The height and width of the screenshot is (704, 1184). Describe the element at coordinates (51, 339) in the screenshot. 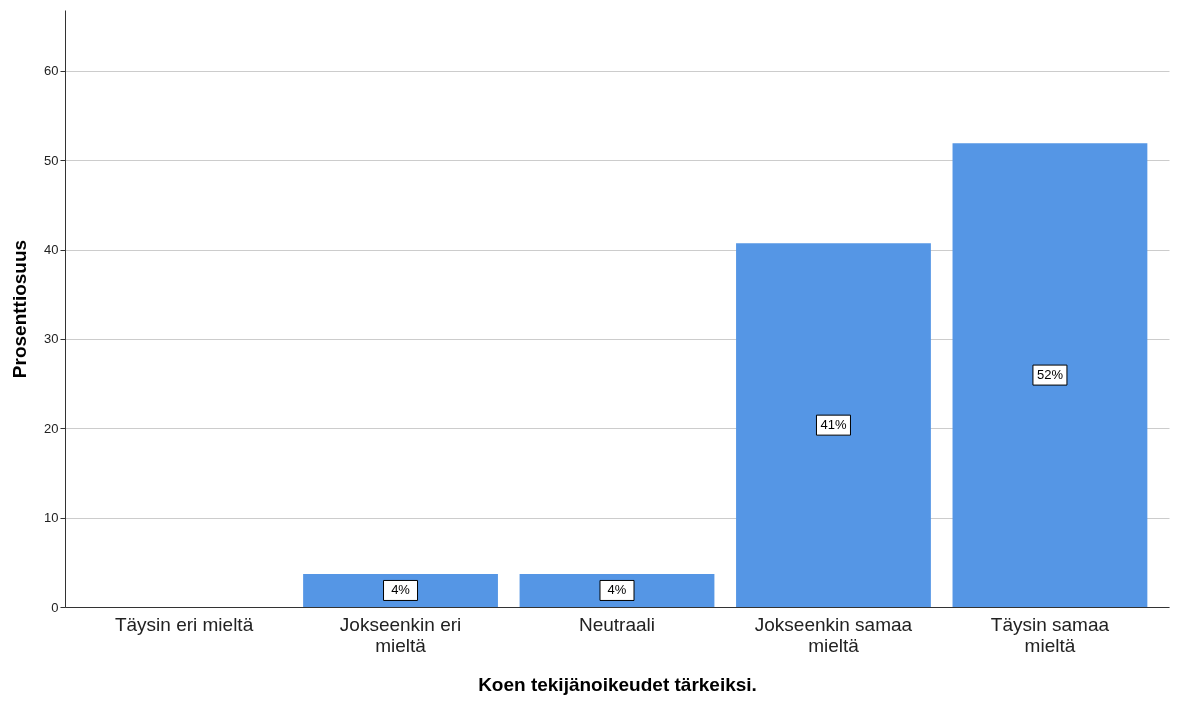

I see `y-tick-label: 30` at that location.